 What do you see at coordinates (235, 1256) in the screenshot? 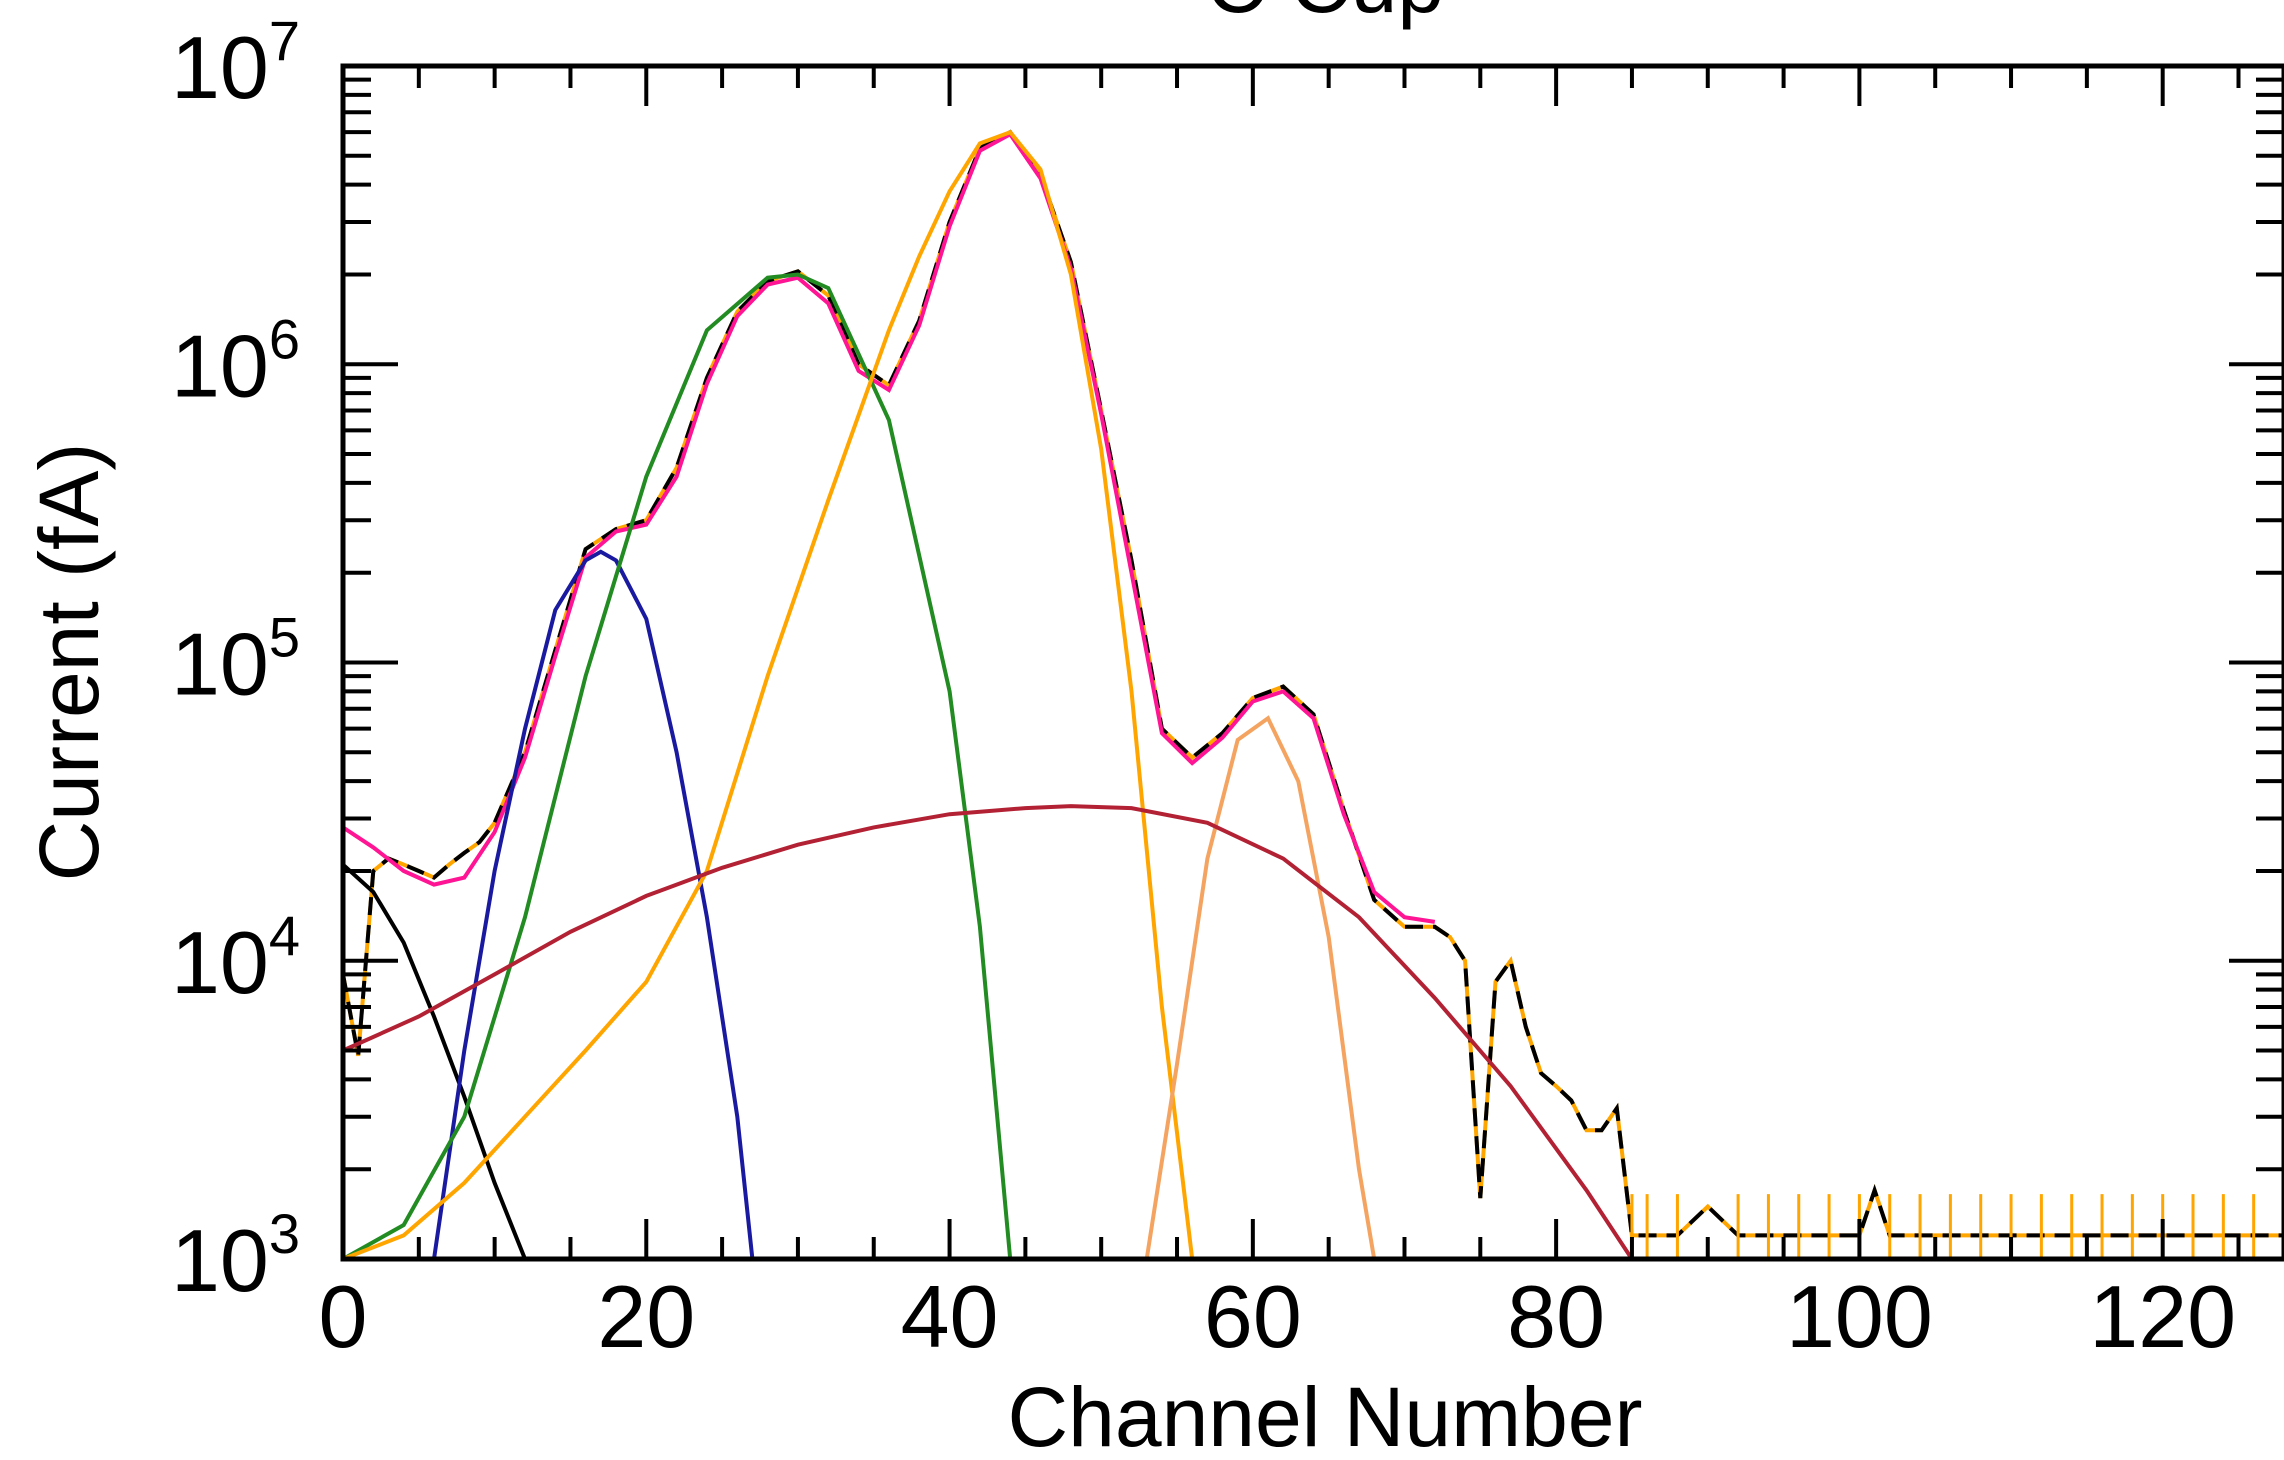
I see `y-tick-label: 10³` at bounding box center [235, 1256].